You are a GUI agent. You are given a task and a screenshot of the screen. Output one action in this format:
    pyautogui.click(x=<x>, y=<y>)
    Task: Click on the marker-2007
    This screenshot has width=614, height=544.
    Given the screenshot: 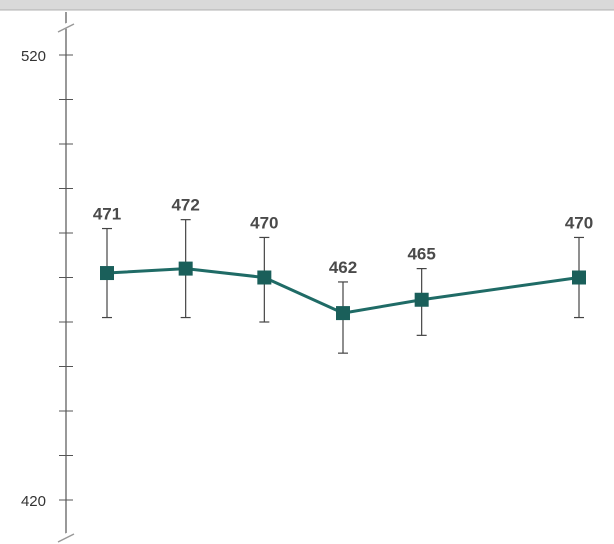 What is the action you would take?
    pyautogui.click(x=343, y=313)
    